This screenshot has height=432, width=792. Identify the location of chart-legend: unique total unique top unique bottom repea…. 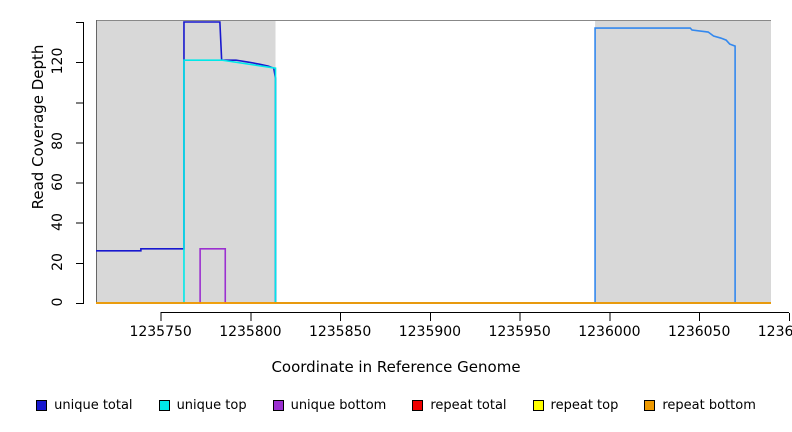
(396, 405).